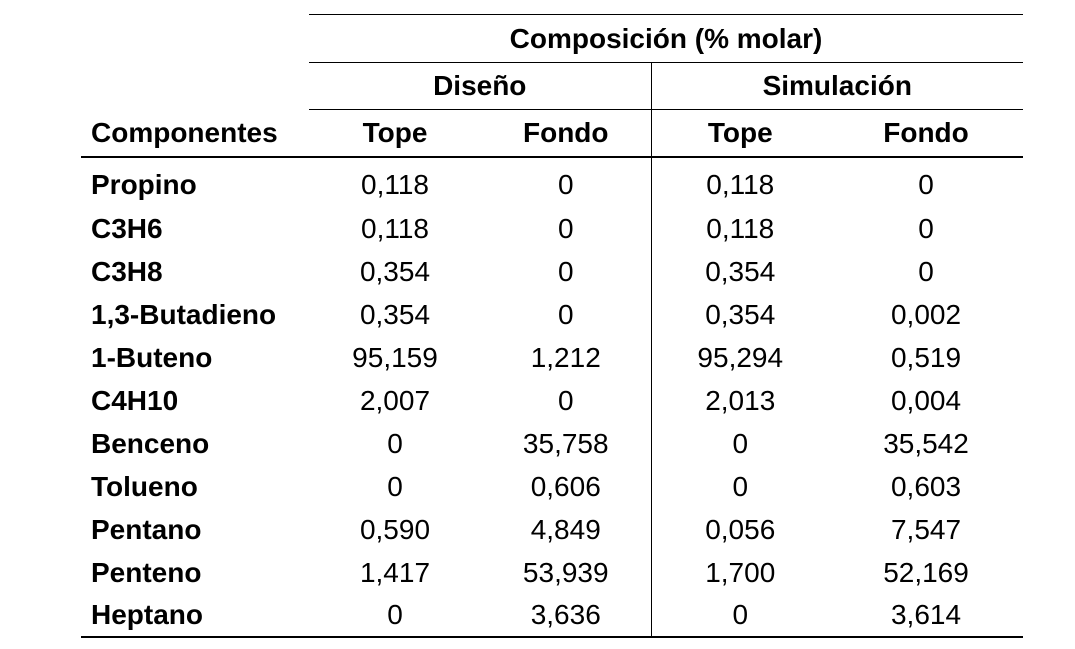 The image size is (1075, 649). I want to click on simulation-bottom-cell: 7,547, so click(926, 529).